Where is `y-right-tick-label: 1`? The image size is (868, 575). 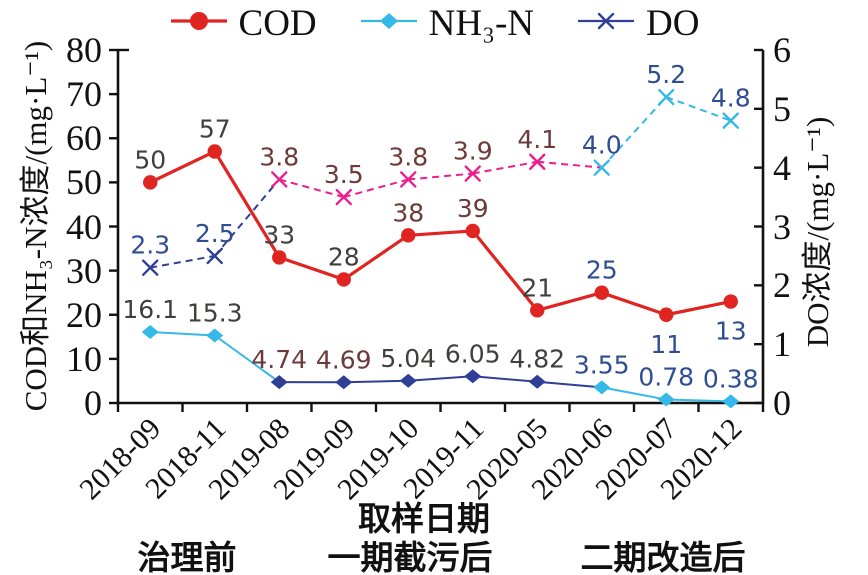
y-right-tick-label: 1 is located at coordinates (782, 344).